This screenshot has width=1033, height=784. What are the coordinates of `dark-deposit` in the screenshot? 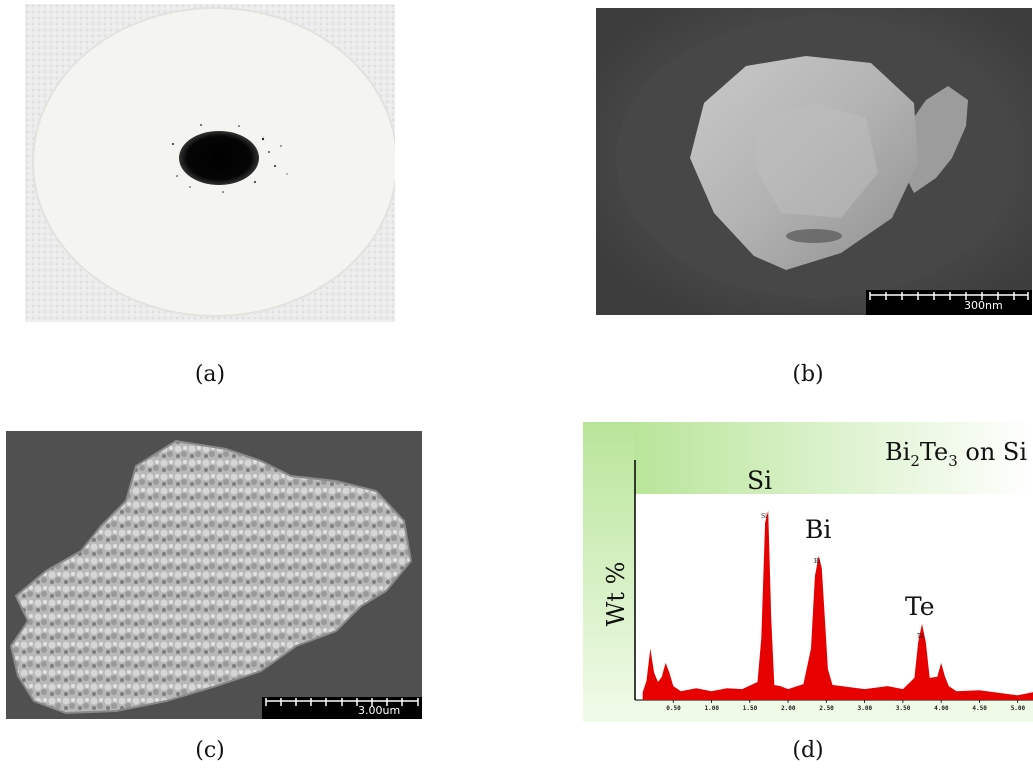 It's located at (219, 158).